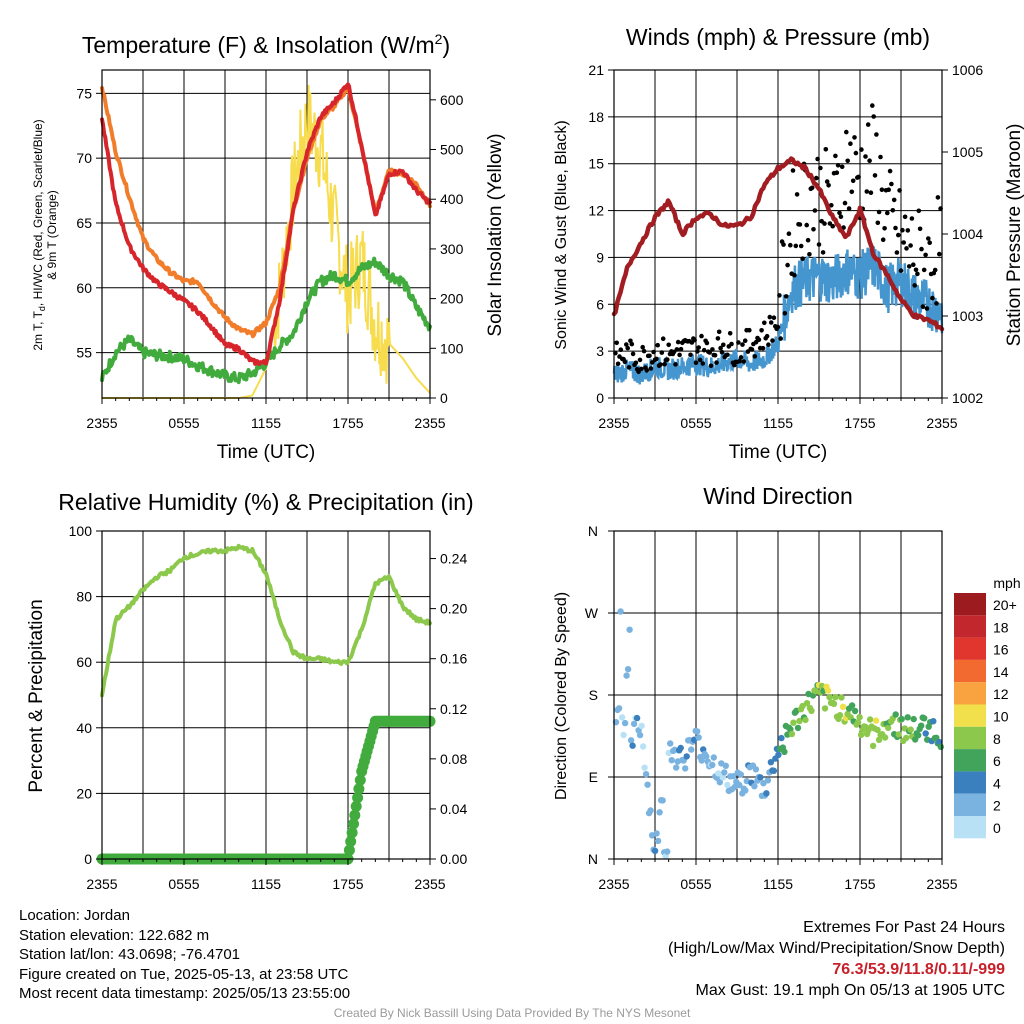 This screenshot has height=1024, width=1024. I want to click on colorbar-label: 4, so click(997, 783).